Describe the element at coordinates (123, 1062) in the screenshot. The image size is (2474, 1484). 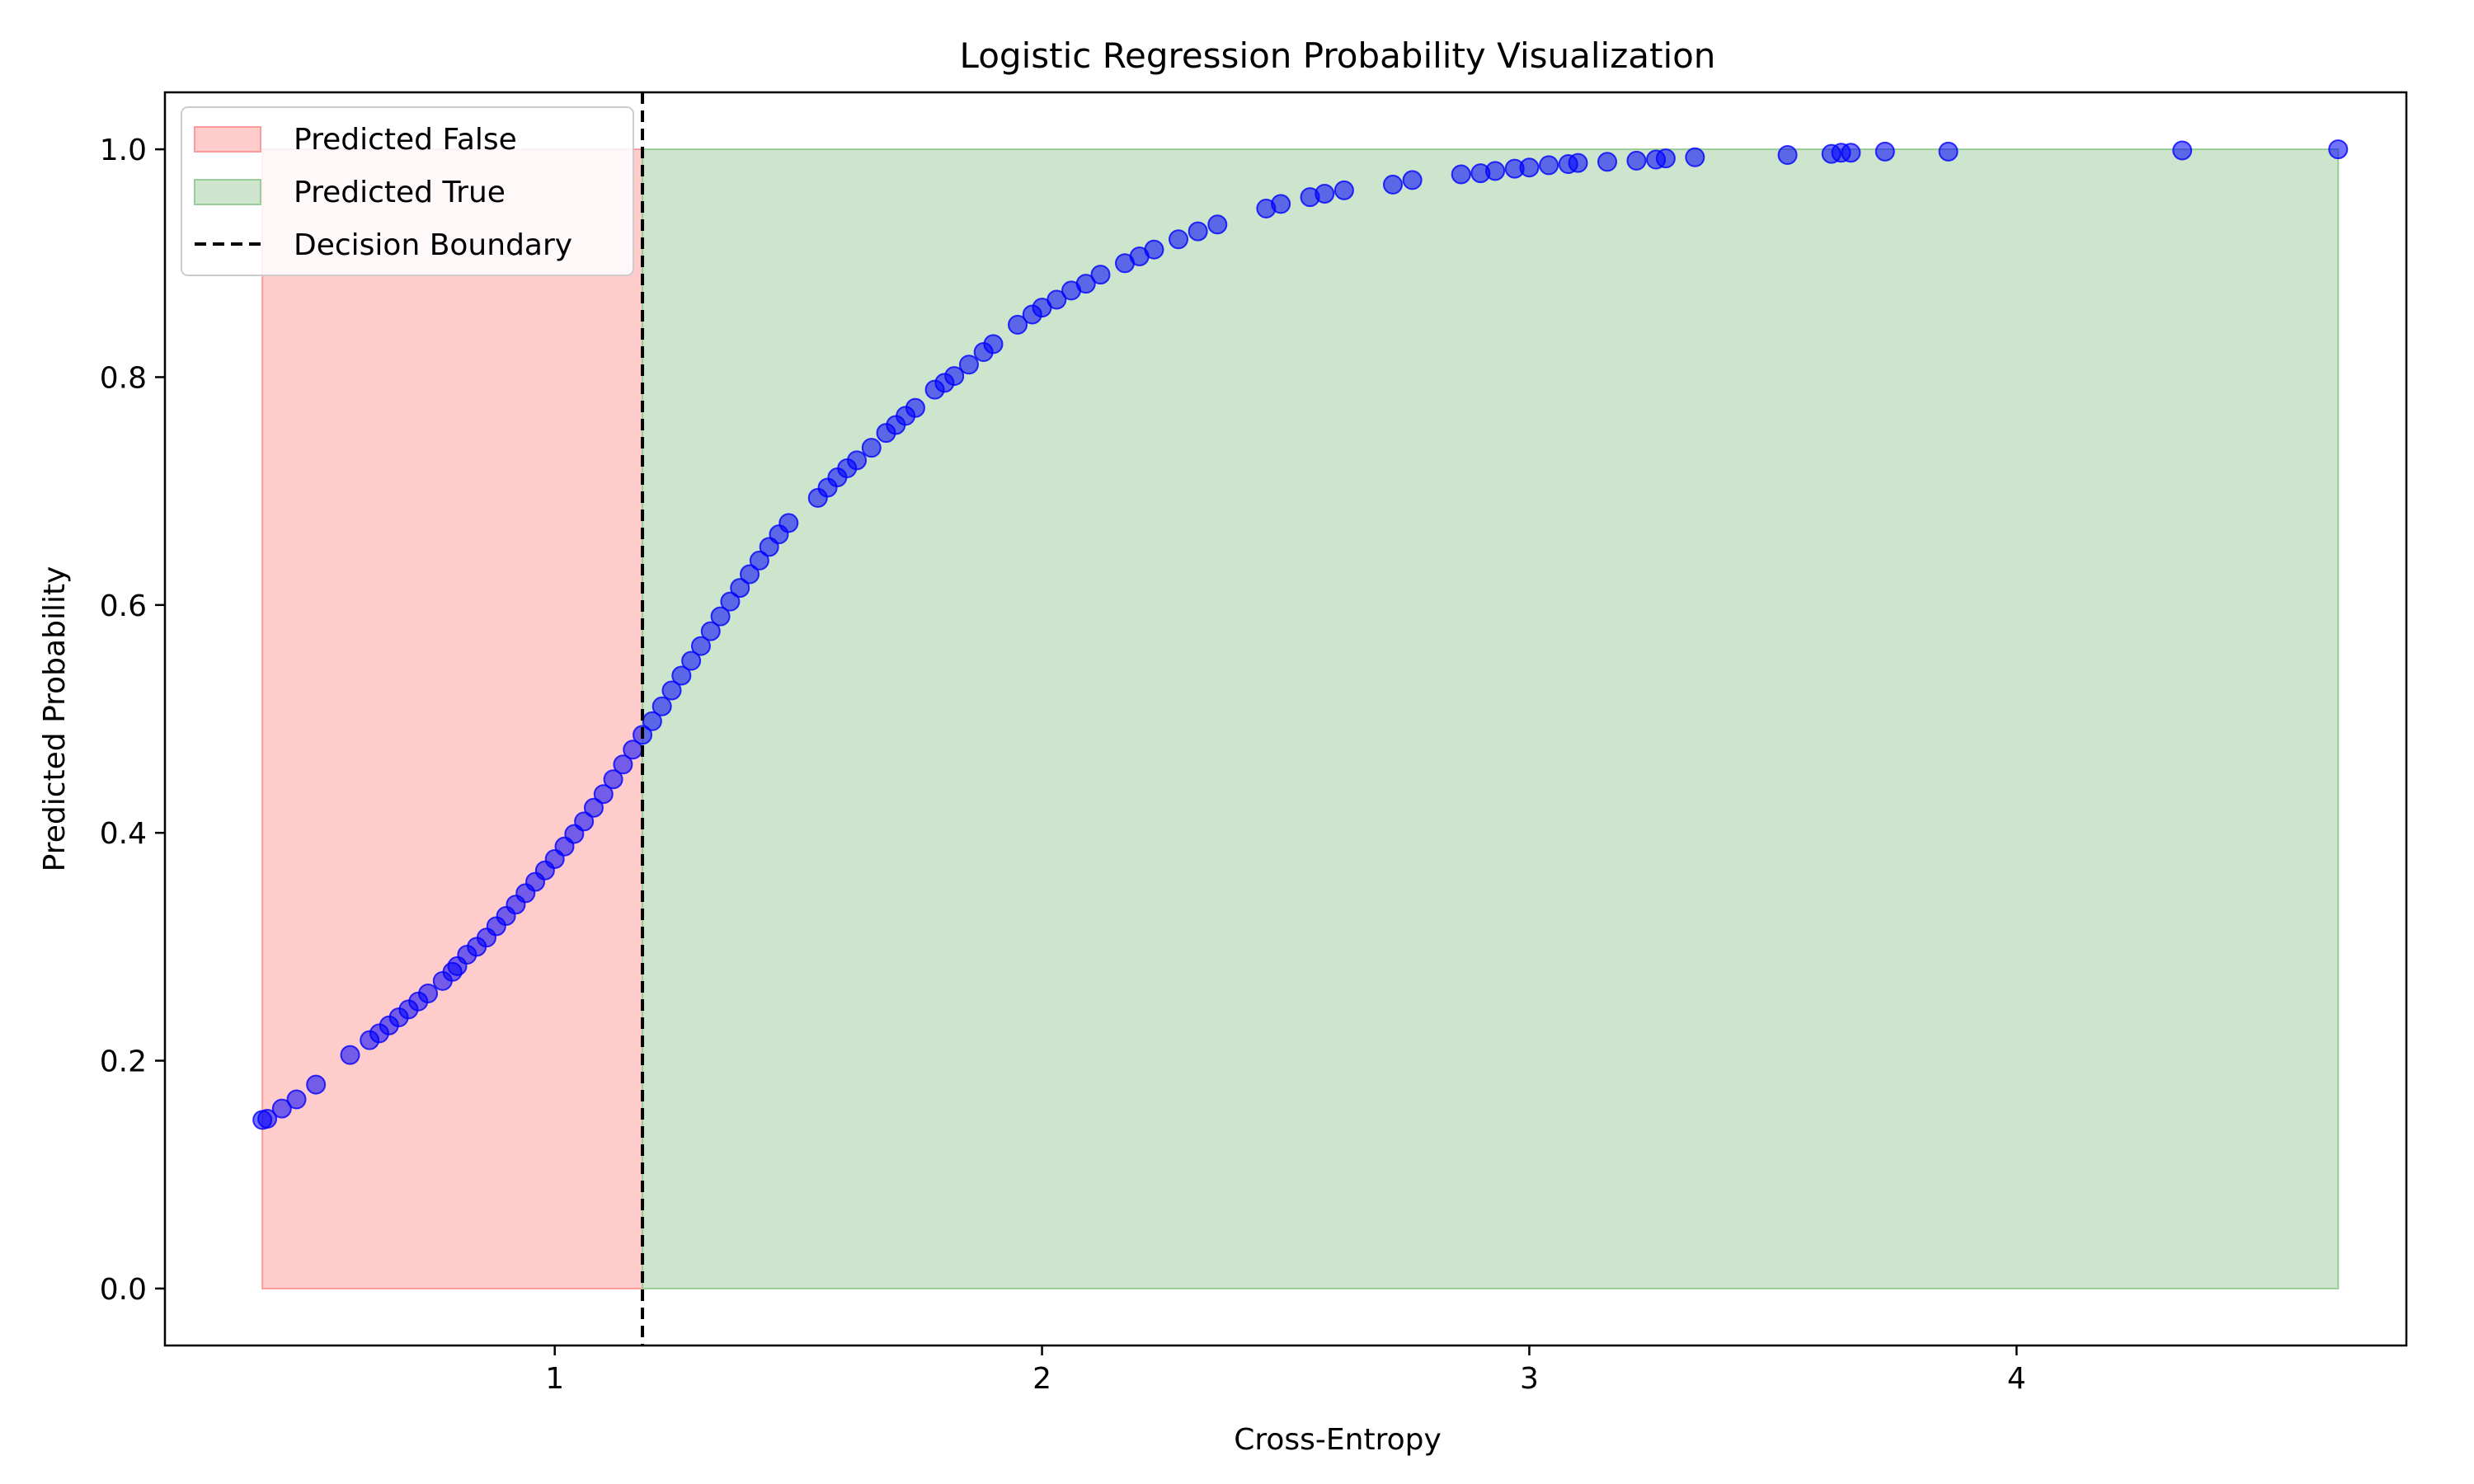
I see `y-tick-label: 0.2` at that location.